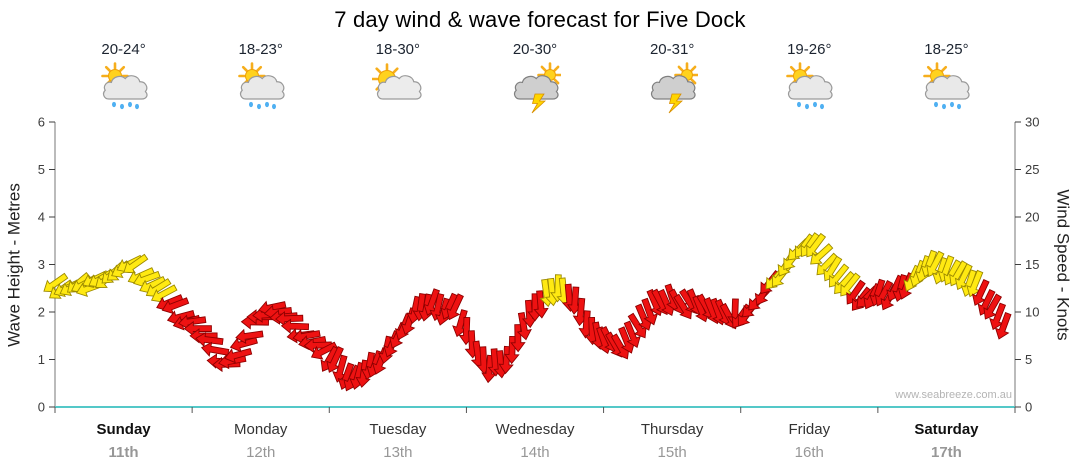 Image resolution: width=1080 pixels, height=475 pixels. I want to click on day-name-thursday: Thursday, so click(672, 429).